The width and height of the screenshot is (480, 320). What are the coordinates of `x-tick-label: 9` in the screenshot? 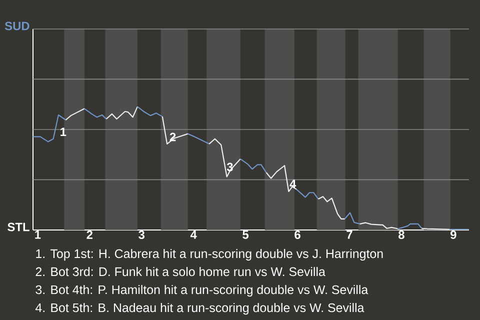 It's located at (453, 234).